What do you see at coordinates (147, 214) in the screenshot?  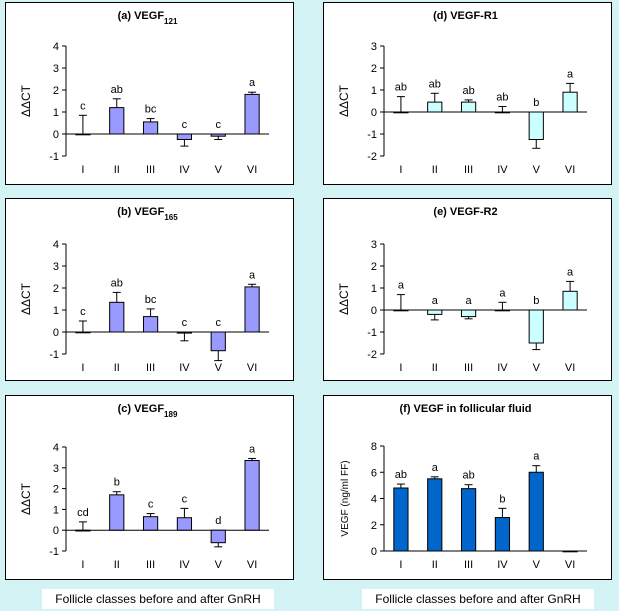 I see `chart-title: (b) VEGF165` at bounding box center [147, 214].